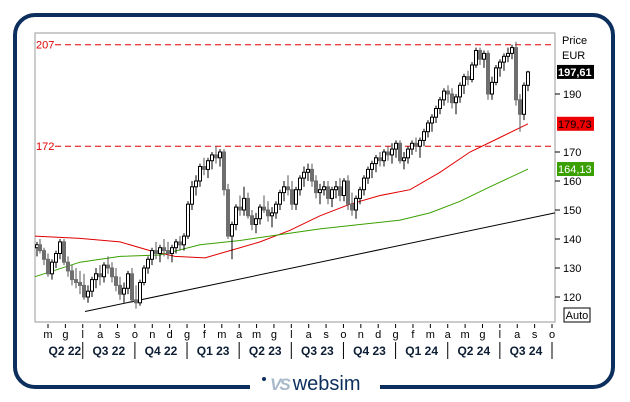  What do you see at coordinates (572, 298) in the screenshot?
I see `y-tick-label-120: 120` at bounding box center [572, 298].